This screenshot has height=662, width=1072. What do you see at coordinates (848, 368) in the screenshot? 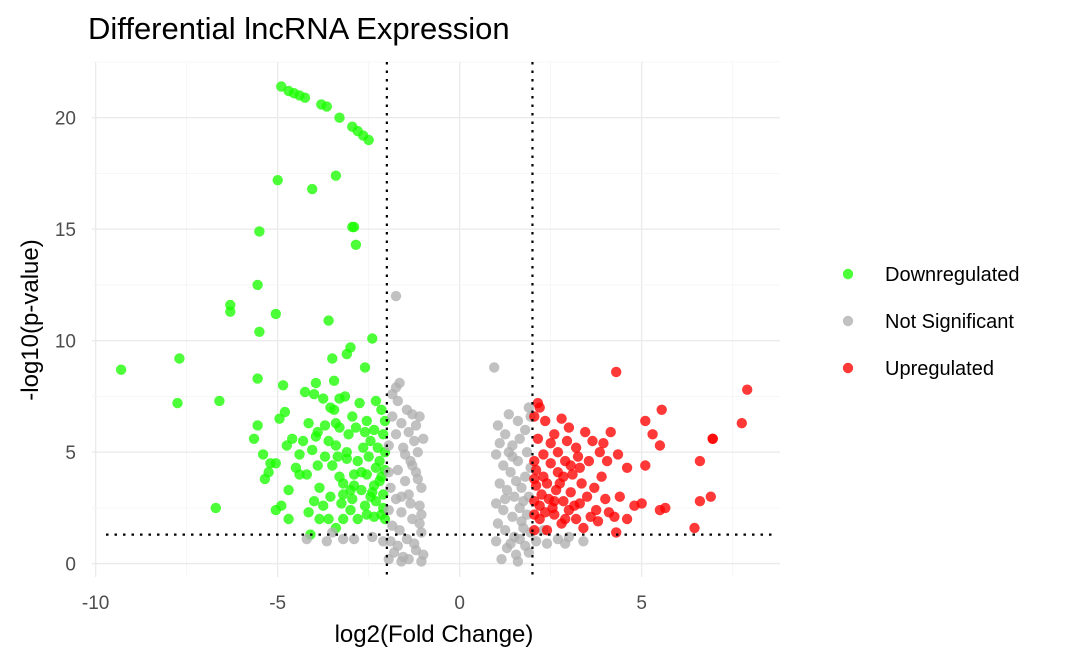
I see `legend-key-upregulated` at bounding box center [848, 368].